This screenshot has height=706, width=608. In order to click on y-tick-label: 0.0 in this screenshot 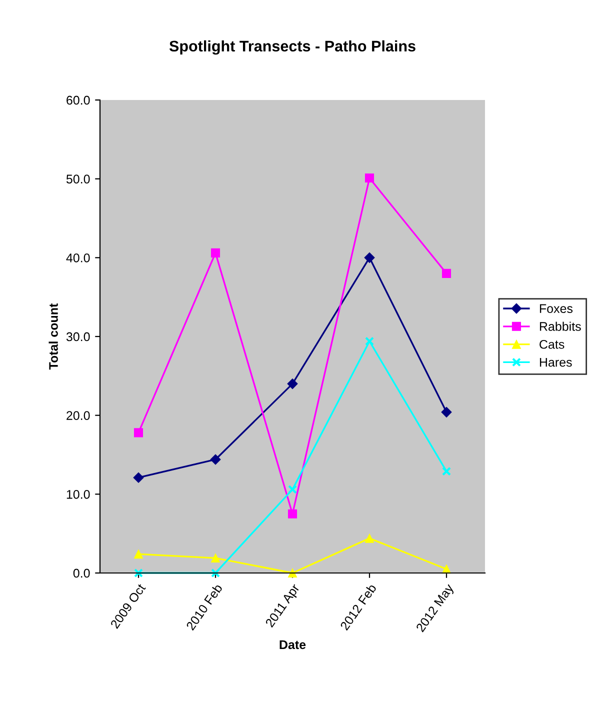, I will do `click(81, 573)`.